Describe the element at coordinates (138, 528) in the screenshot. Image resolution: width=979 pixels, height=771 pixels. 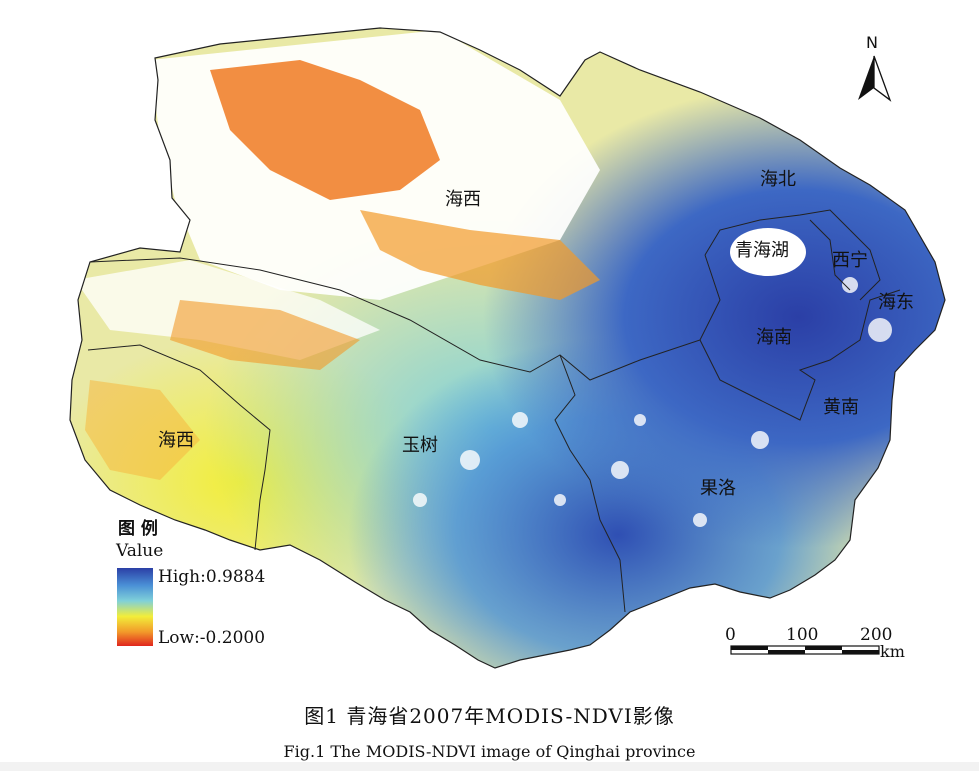
I see `legend-title: 图 例` at that location.